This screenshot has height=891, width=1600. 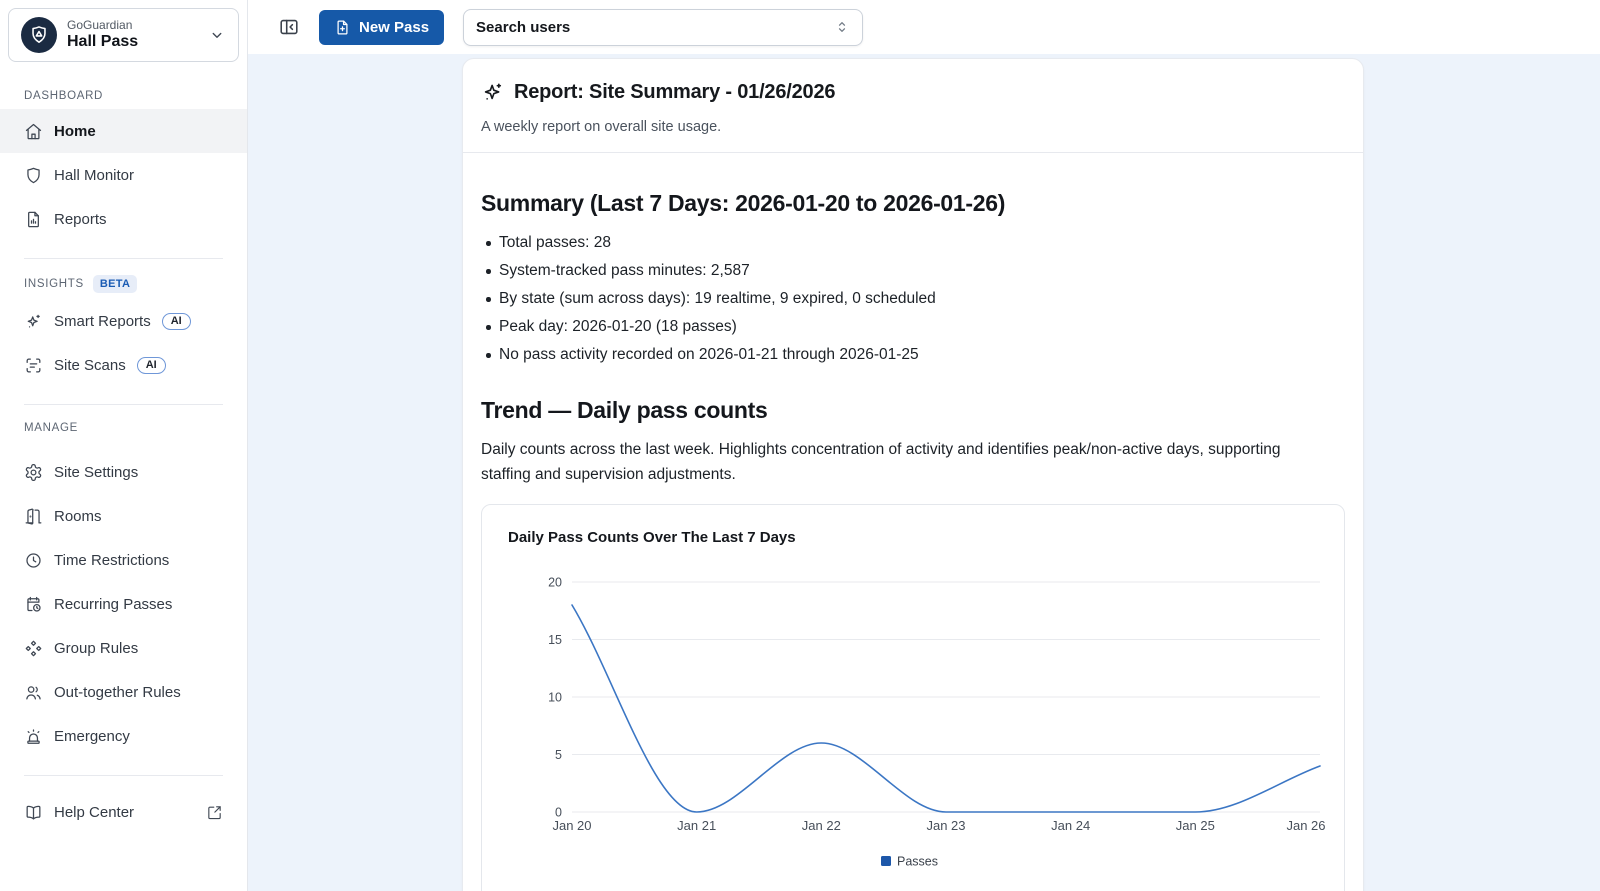 I want to click on sidebar-item-label: Recurring Passes, so click(x=113, y=604).